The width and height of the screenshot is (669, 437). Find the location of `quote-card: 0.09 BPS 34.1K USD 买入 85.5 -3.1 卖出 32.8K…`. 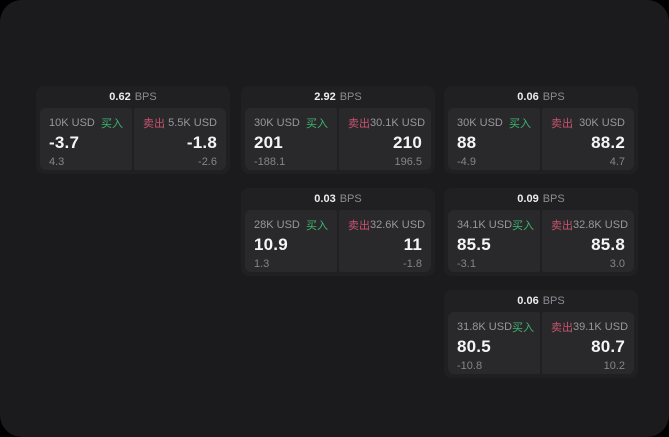

quote-card: 0.09 BPS 34.1K USD 买入 85.5 -3.1 卖出 32.8K… is located at coordinates (541, 232).